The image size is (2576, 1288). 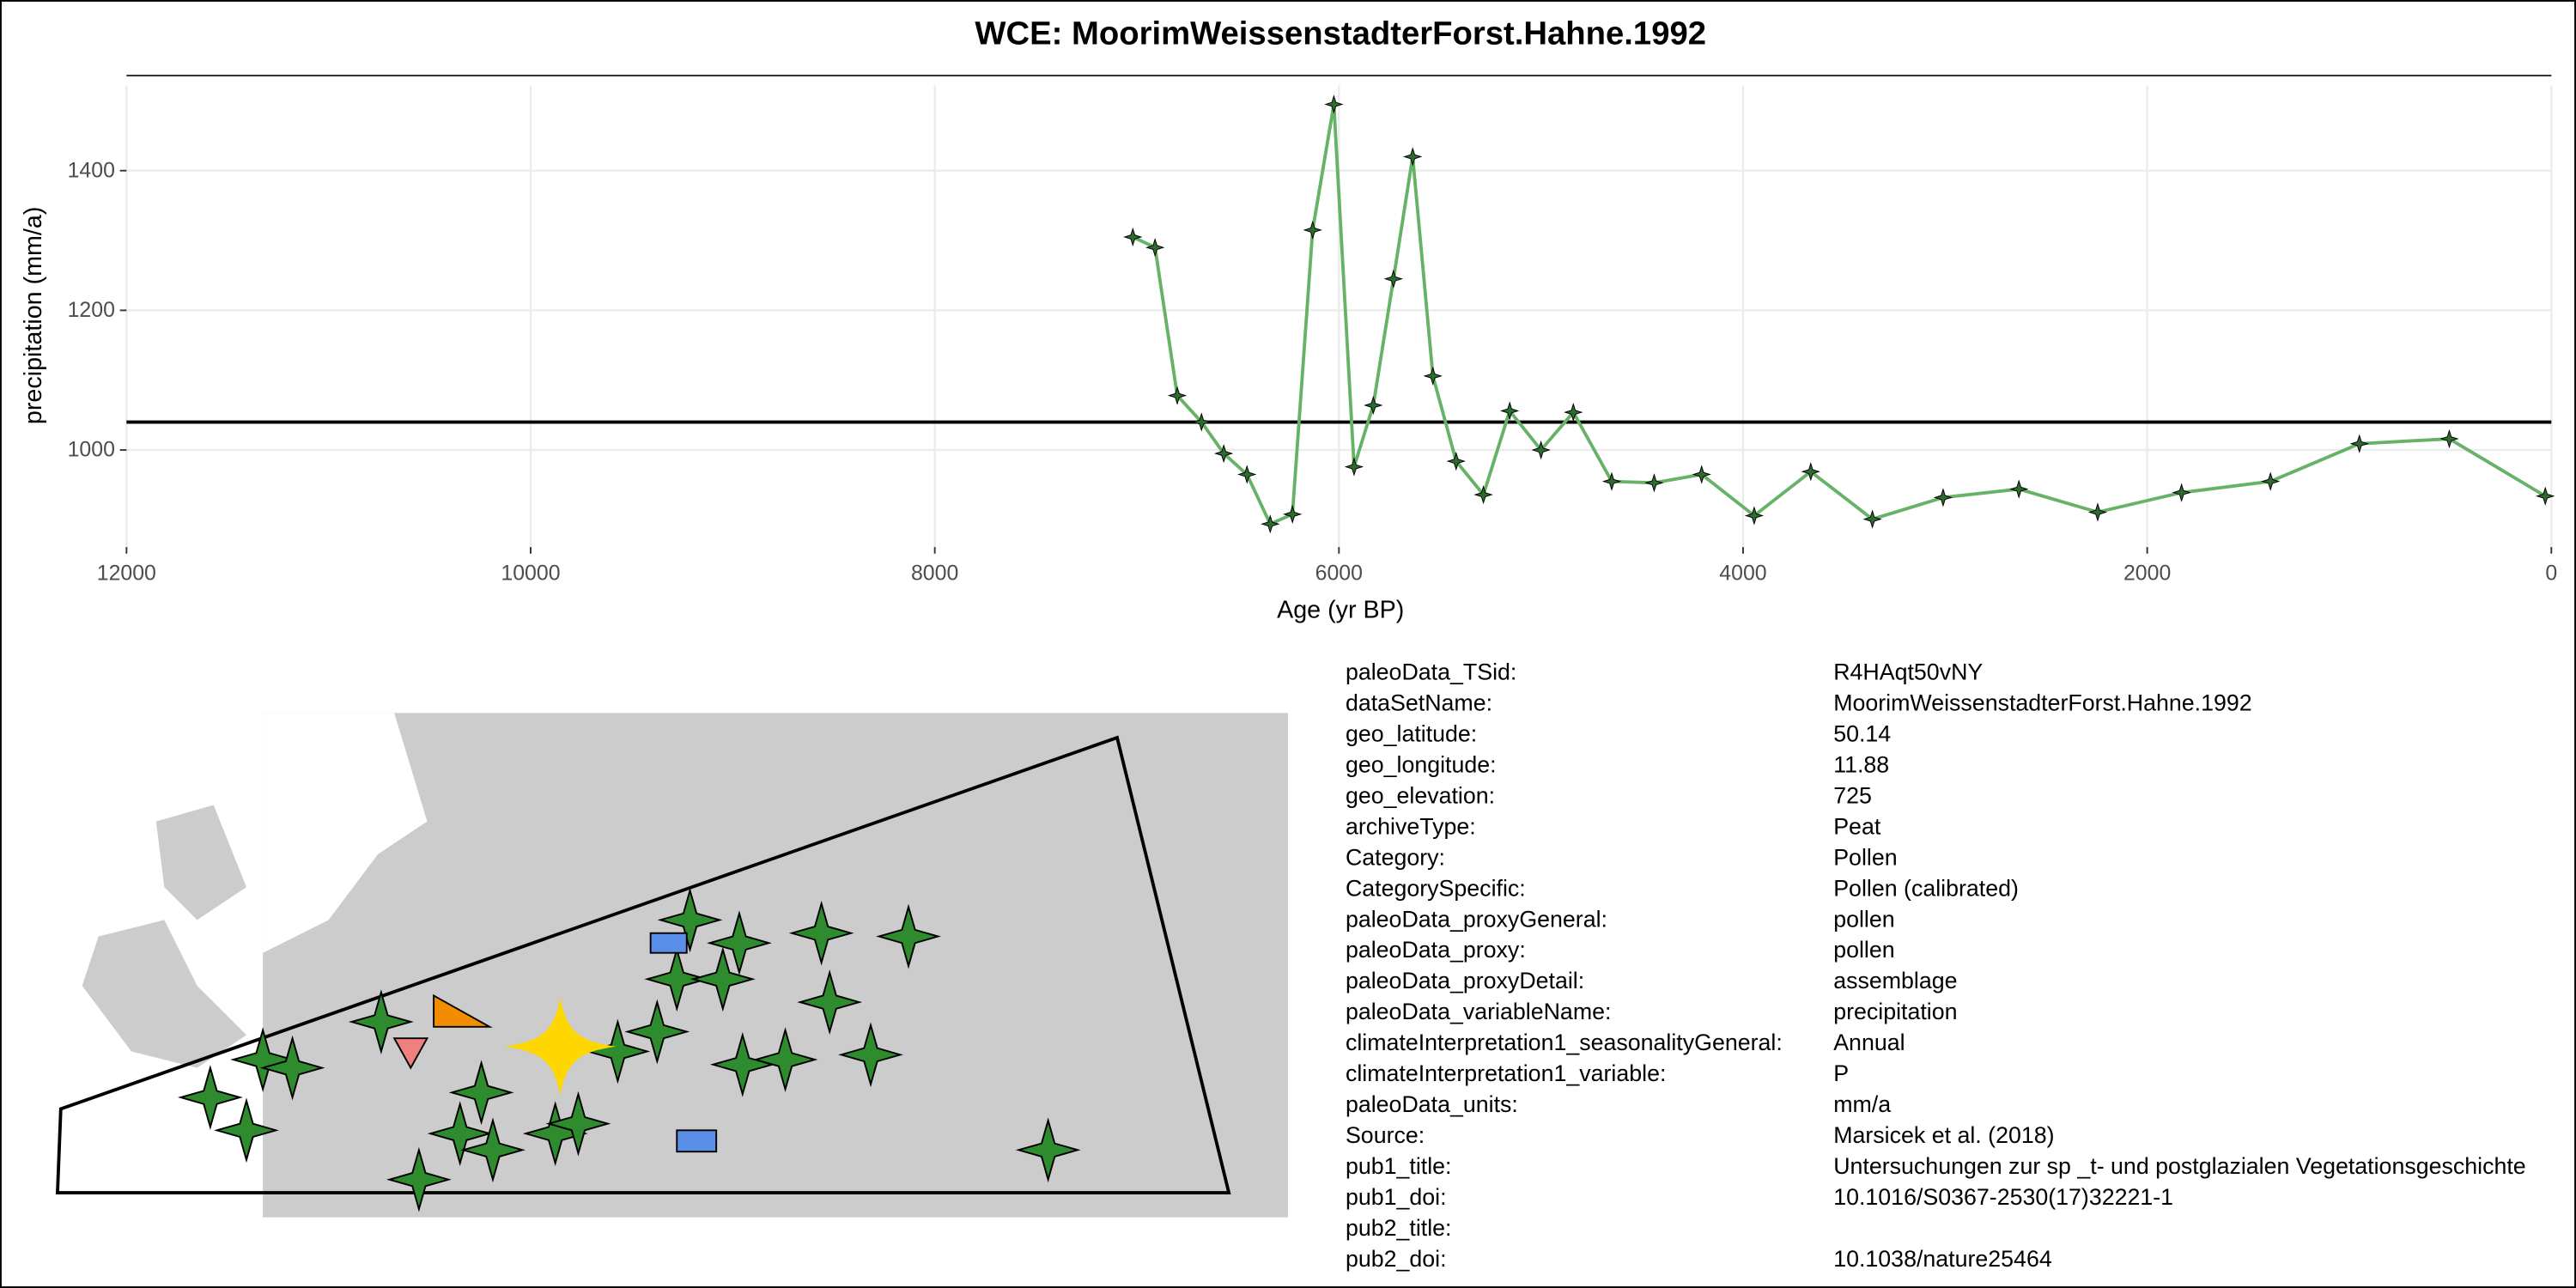 What do you see at coordinates (1436, 888) in the screenshot?
I see `metadata-key: CategorySpecific:` at bounding box center [1436, 888].